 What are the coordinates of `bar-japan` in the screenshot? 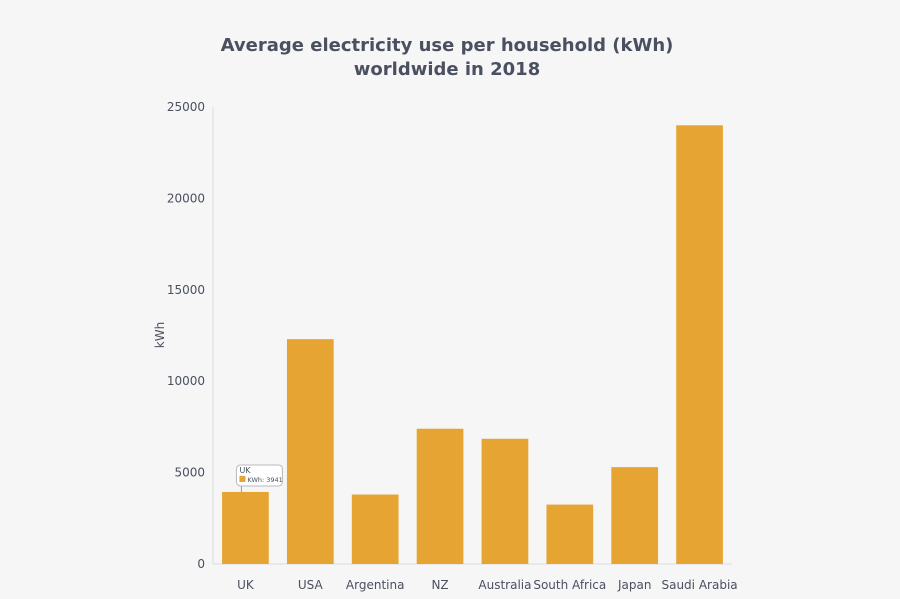 It's located at (635, 515).